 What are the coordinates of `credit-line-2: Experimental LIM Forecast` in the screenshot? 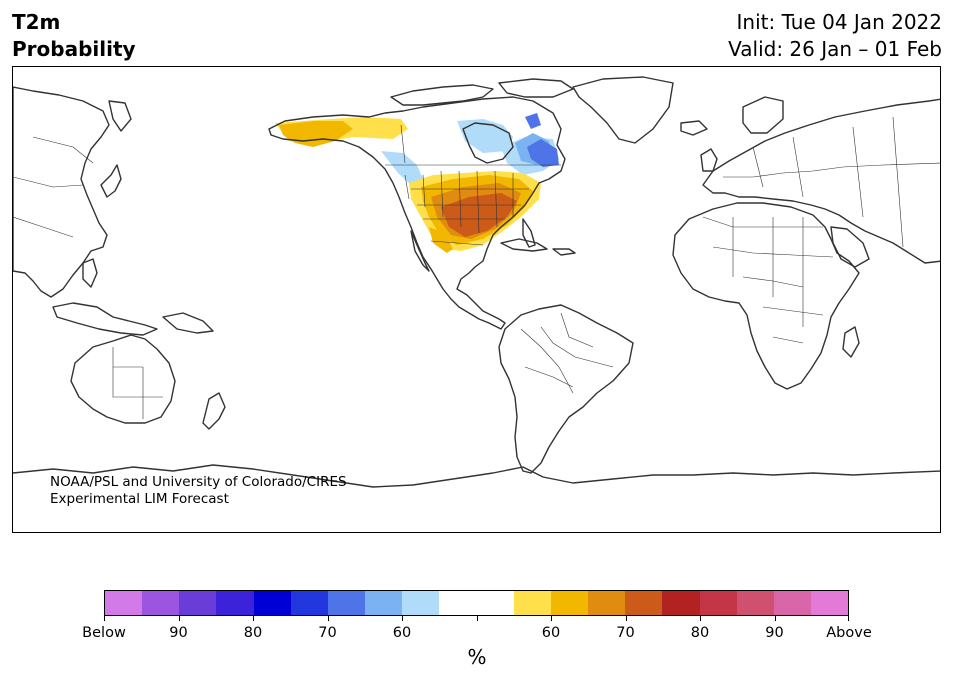 It's located at (139, 499).